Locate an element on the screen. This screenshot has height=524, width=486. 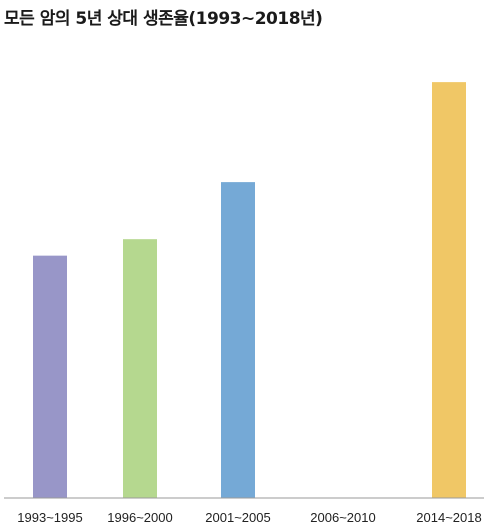
bar-2014~2018 is located at coordinates (449, 290).